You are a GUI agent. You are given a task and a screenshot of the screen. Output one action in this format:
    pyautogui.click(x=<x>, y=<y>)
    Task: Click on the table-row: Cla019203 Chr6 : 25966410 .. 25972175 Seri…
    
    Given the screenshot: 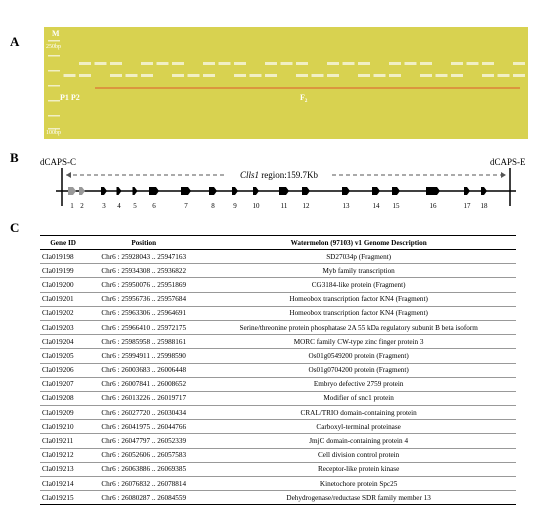 What is the action you would take?
    pyautogui.click(x=278, y=328)
    